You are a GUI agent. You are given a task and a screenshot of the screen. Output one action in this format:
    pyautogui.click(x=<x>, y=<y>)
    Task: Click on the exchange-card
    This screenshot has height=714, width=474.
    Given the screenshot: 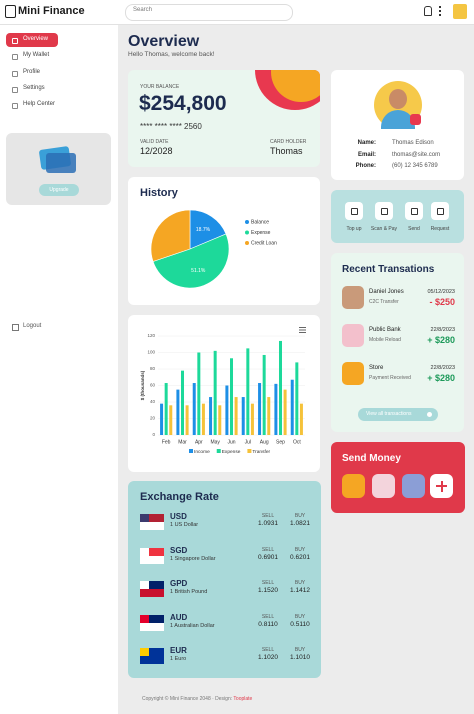 What is the action you would take?
    pyautogui.click(x=224, y=579)
    